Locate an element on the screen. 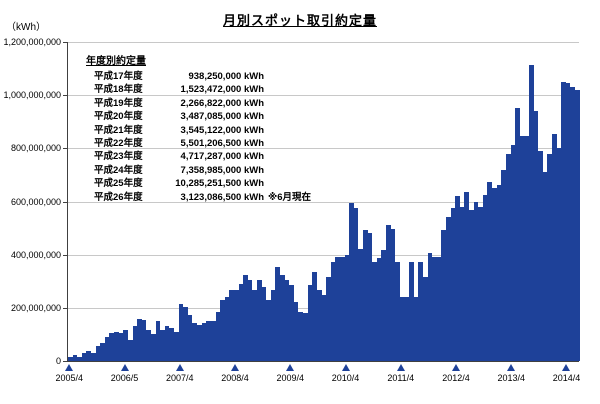  legend-value: 10,285,251,500 kWh is located at coordinates (219, 184).